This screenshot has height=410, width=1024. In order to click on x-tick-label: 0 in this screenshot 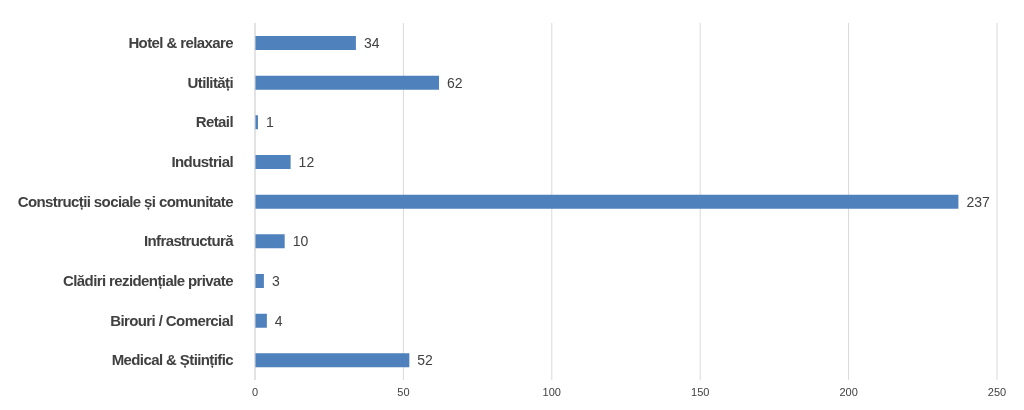, I will do `click(255, 391)`.